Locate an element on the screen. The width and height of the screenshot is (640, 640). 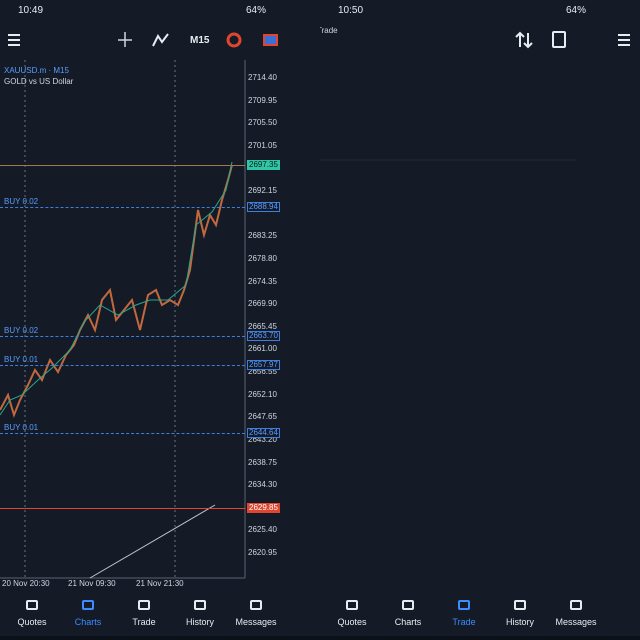
price-label: 2620.95 is located at coordinates (262, 552).